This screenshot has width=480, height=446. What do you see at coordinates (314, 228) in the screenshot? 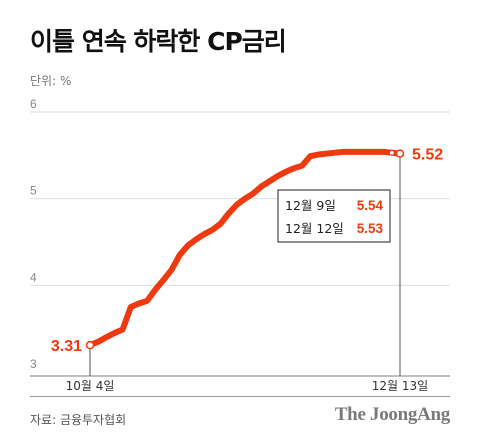
I see `annotation-date: 12월 12일` at bounding box center [314, 228].